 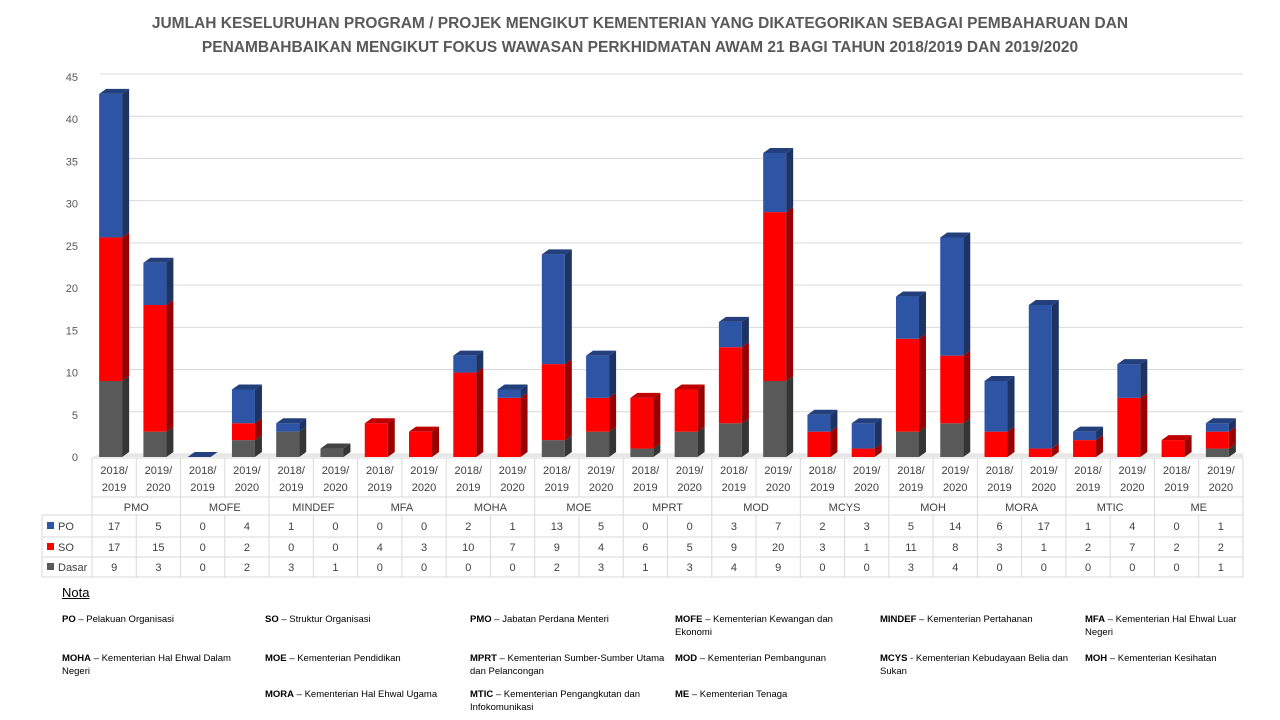 What do you see at coordinates (247, 527) in the screenshot?
I see `data-label: 4` at bounding box center [247, 527].